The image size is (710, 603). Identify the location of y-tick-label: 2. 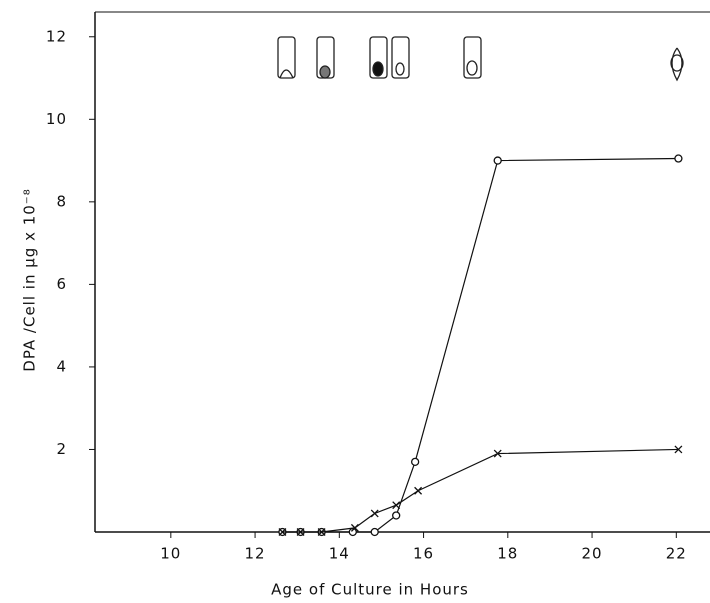
(61, 449).